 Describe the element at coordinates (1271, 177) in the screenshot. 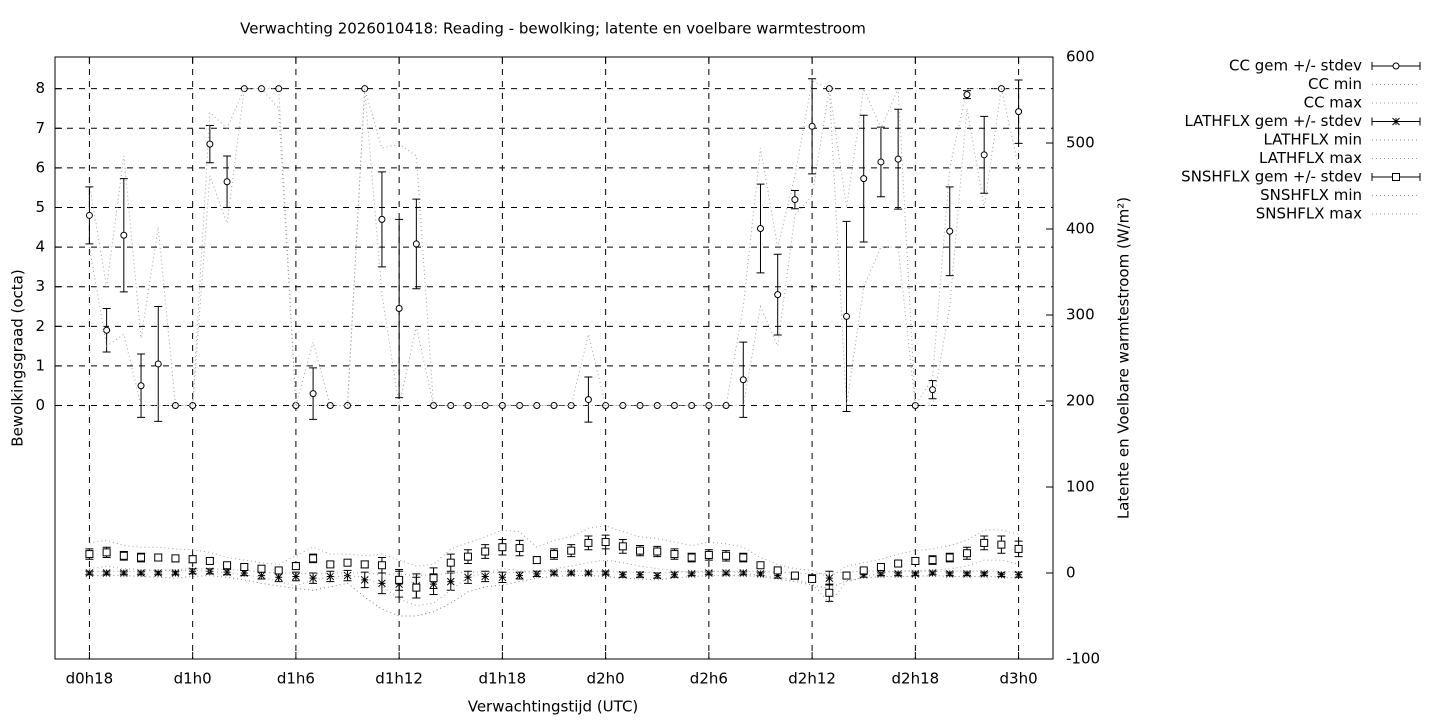

I see `legend-label: SNSHFLX gem +/- stdev` at that location.